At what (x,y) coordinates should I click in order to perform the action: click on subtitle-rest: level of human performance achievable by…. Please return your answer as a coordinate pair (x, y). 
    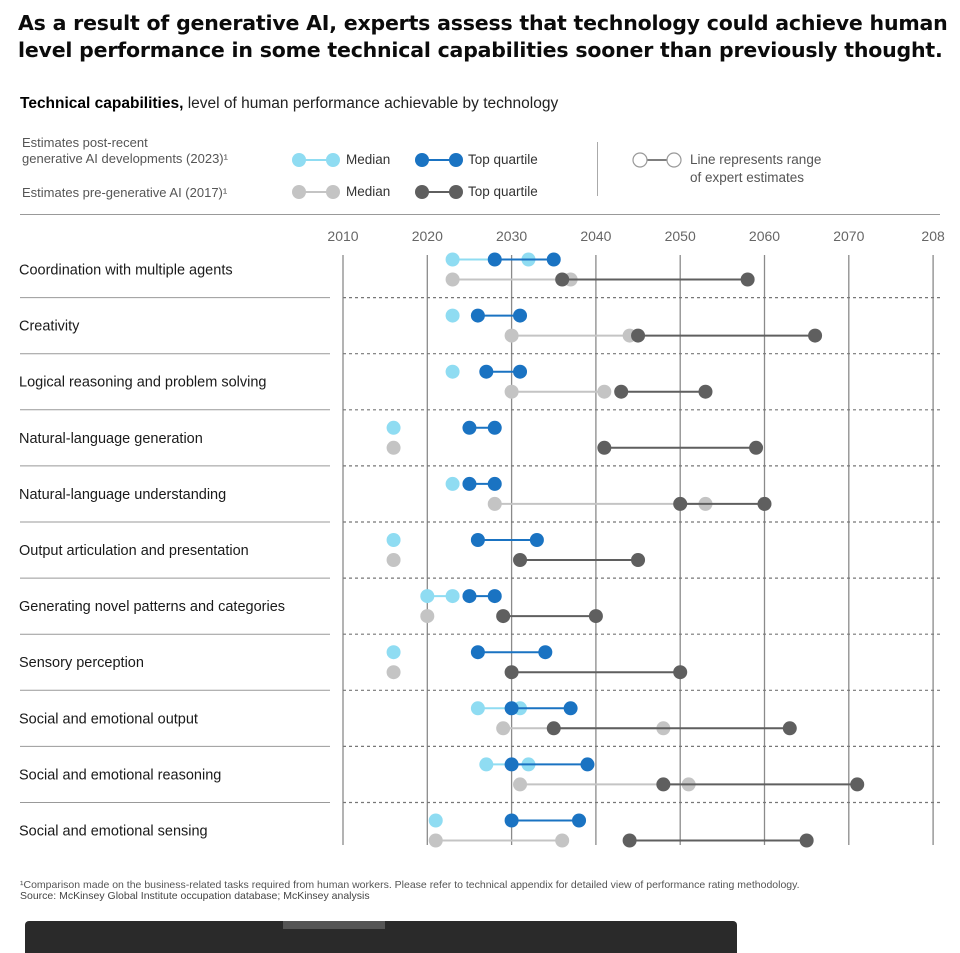
    Looking at the image, I should click on (371, 103).